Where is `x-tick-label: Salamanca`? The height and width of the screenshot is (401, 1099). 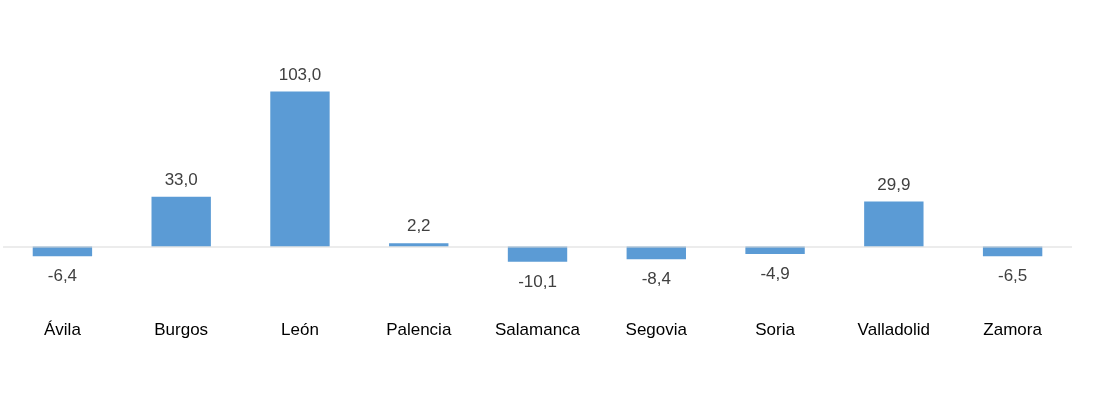
x-tick-label: Salamanca is located at coordinates (537, 330).